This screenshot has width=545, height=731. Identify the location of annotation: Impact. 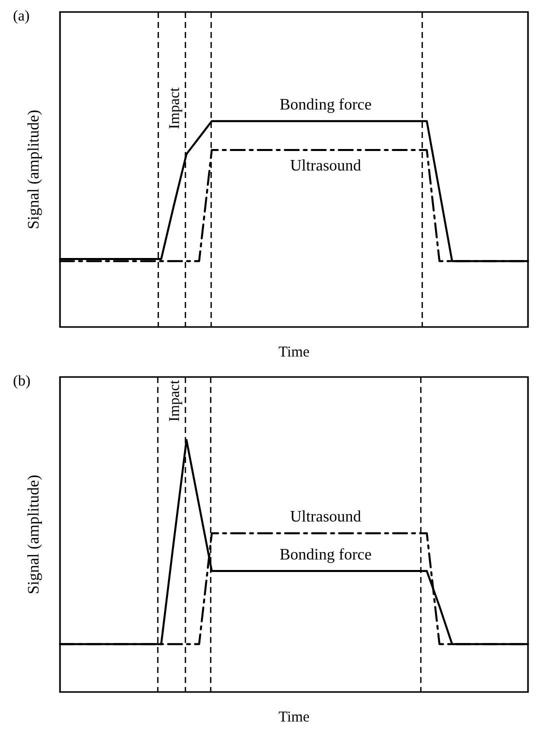
(174, 108).